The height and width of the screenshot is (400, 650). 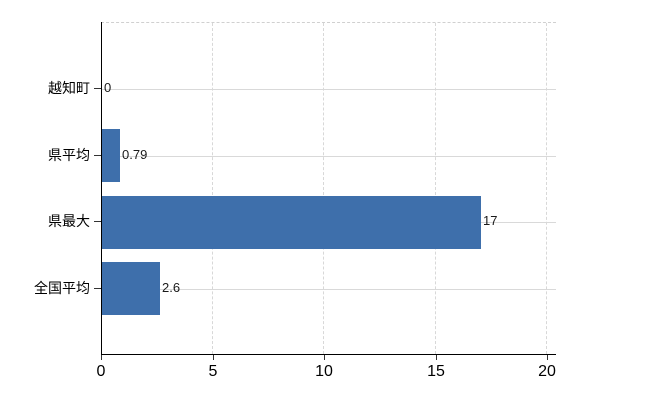 What do you see at coordinates (101, 188) in the screenshot?
I see `y-axis-line` at bounding box center [101, 188].